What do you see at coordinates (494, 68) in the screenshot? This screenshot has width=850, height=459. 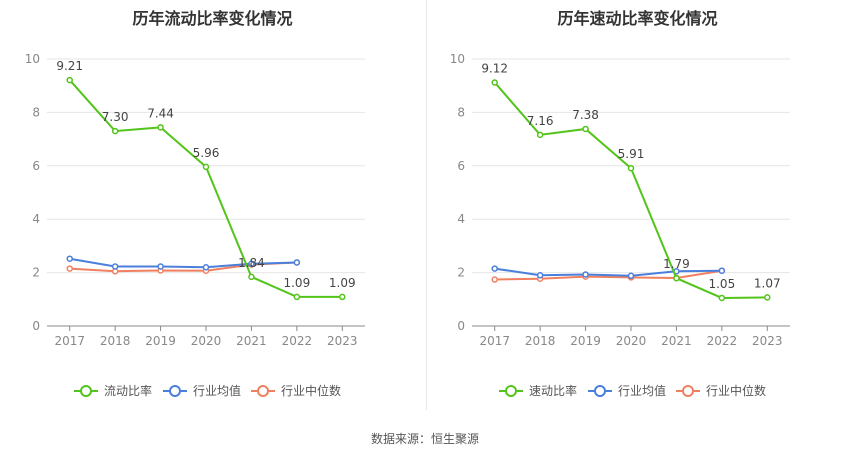 I see `data-label: 9.12` at bounding box center [494, 68].